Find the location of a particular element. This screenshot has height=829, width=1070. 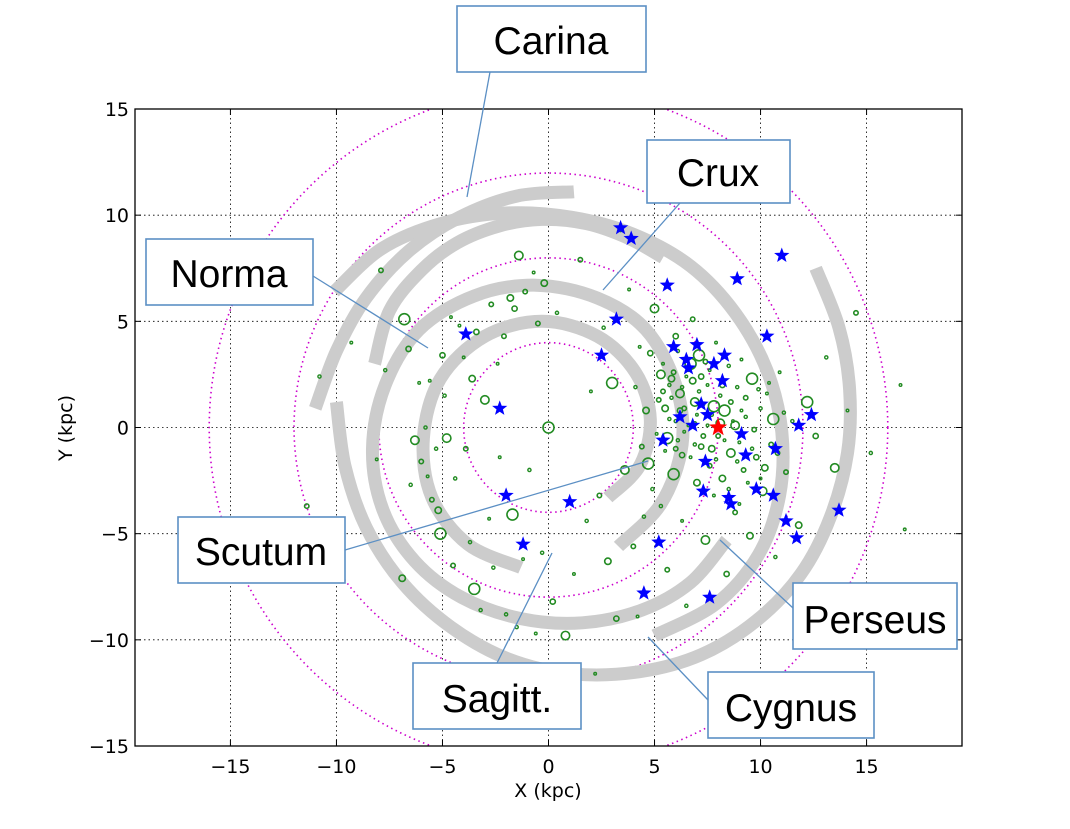

callout-scutum: Scutum is located at coordinates (261, 550).